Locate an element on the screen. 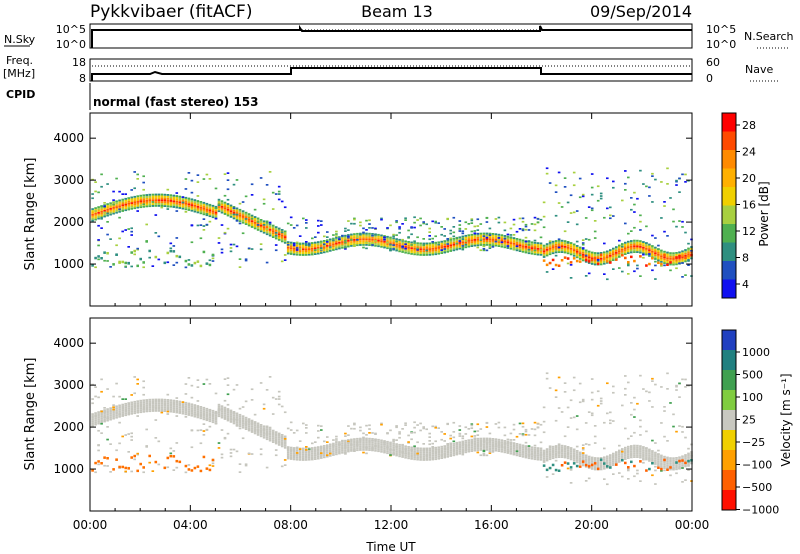 The height and width of the screenshot is (554, 800). colorbar-swatch is located at coordinates (729, 289).